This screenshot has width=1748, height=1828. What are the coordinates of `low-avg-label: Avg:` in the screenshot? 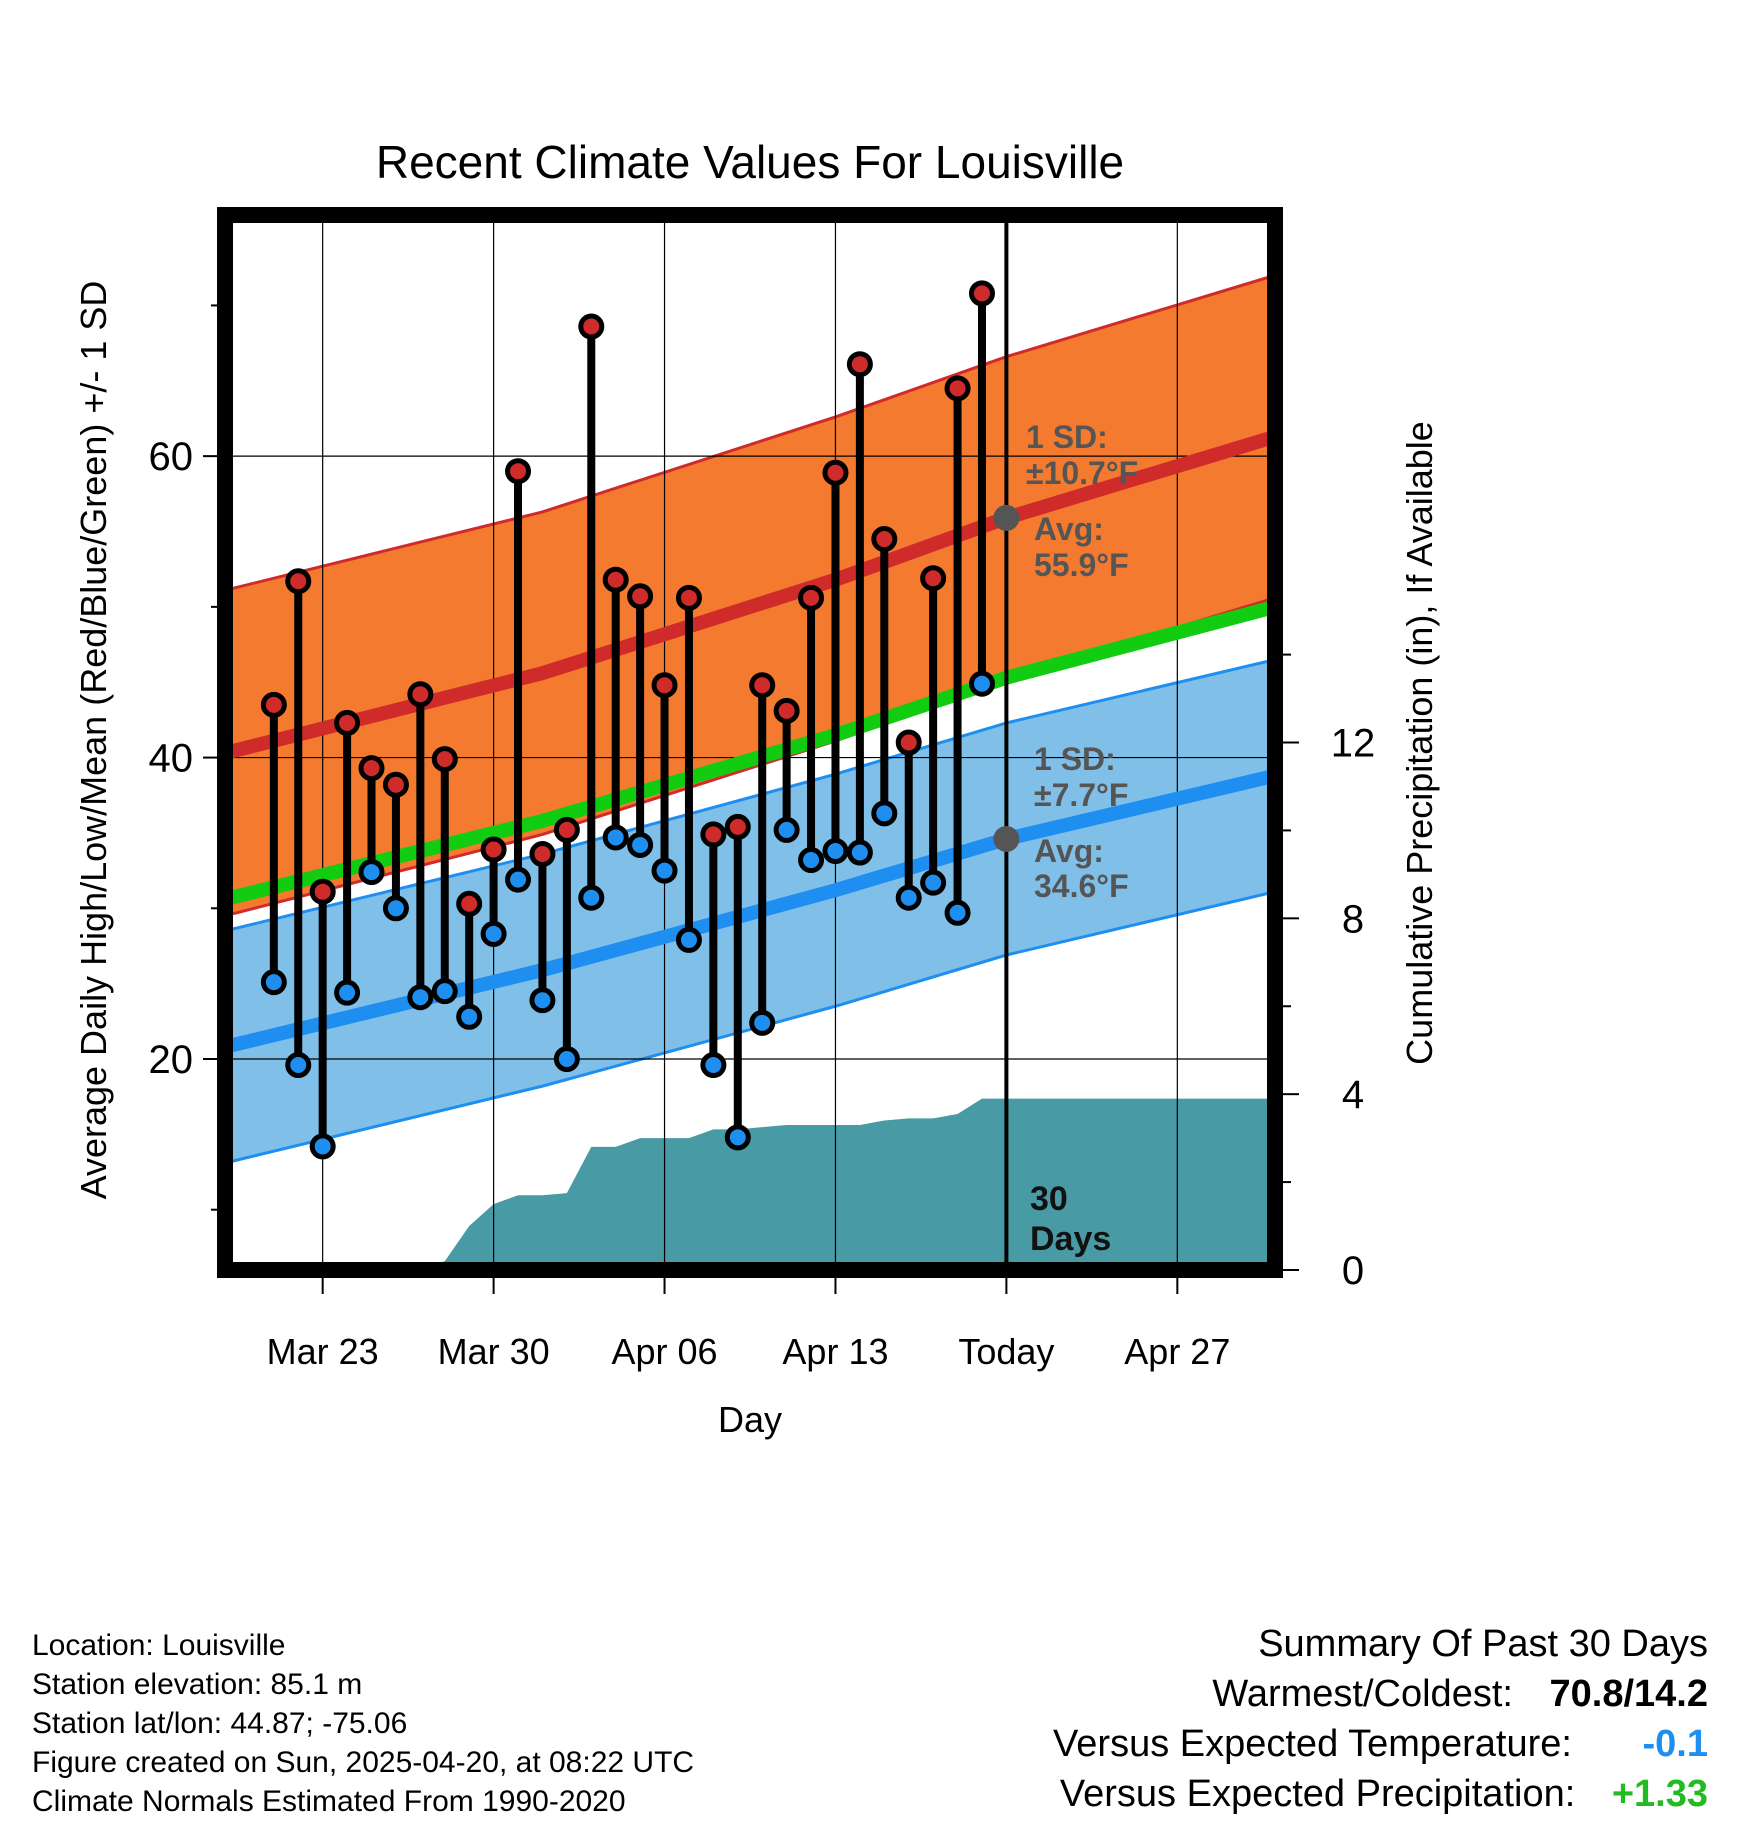 It's located at (1069, 851).